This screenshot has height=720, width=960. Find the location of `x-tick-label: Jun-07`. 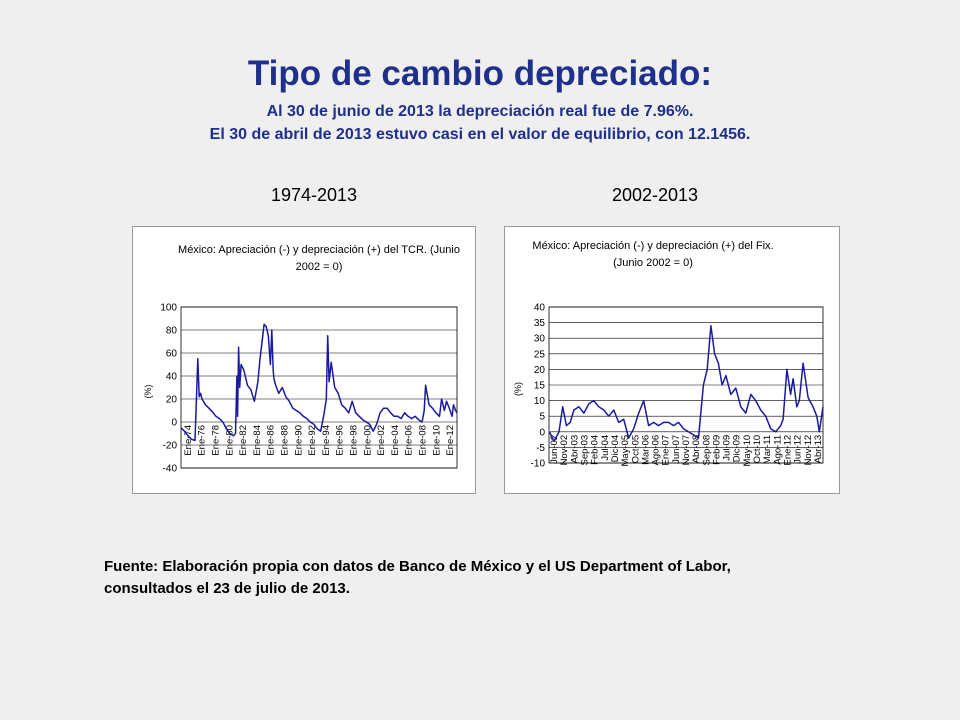

x-tick-label: Jun-07 is located at coordinates (676, 449).